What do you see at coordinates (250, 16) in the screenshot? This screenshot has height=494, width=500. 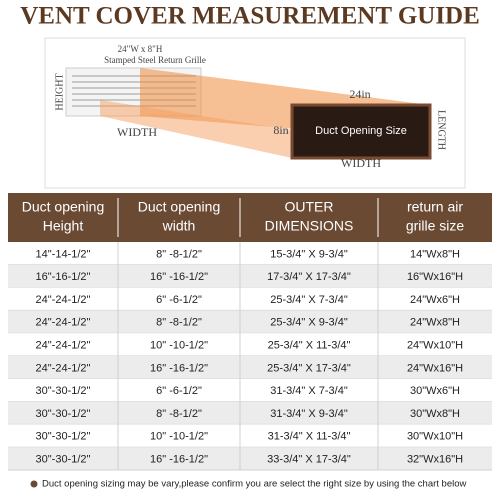 I see `title: VENT COVER MEASUREMENT GUIDE` at bounding box center [250, 16].